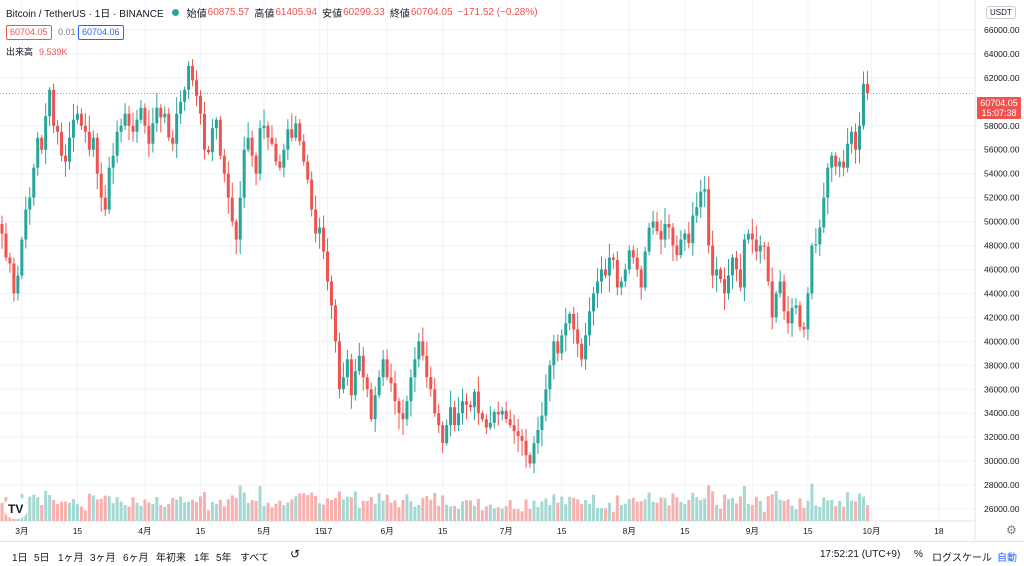 The height and width of the screenshot is (566, 1024). Describe the element at coordinates (1002, 269) in the screenshot. I see `y-tick-label: 46000.00` at that location.